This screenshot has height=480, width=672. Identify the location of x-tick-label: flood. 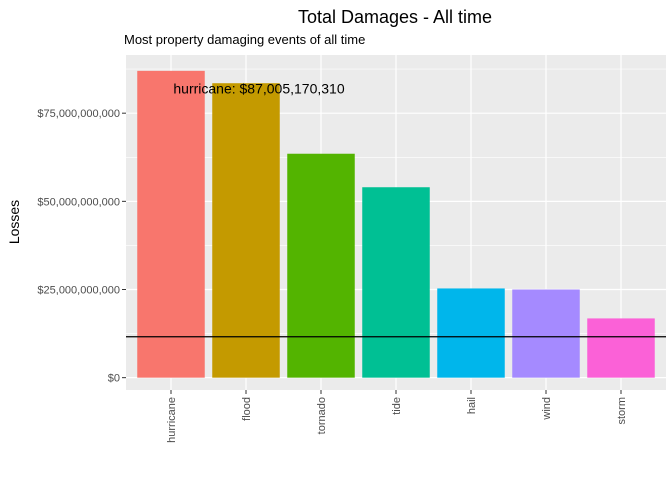
(247, 409).